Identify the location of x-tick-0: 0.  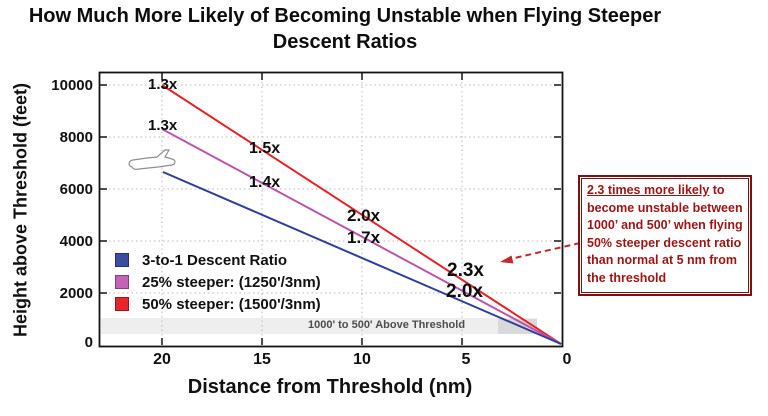
(567, 359).